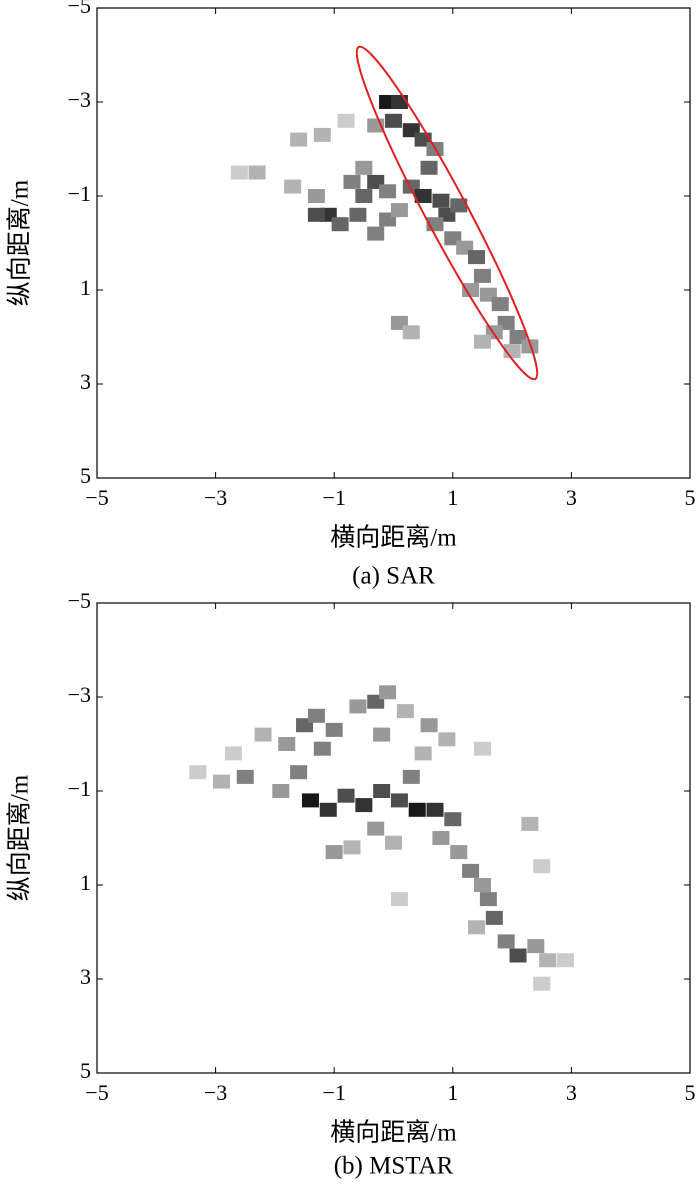 This screenshot has height=1188, width=700. Describe the element at coordinates (393, 576) in the screenshot. I see `caption: (a) SAR` at that location.